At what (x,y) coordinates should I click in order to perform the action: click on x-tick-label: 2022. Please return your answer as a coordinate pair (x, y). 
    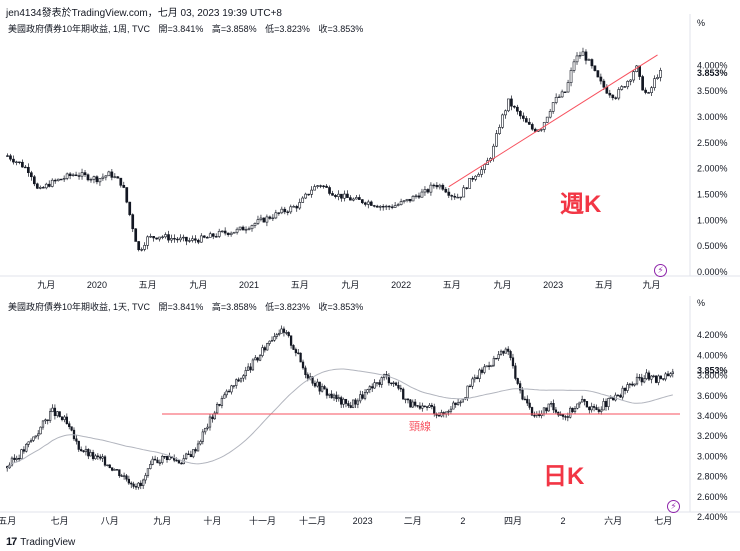
    Looking at the image, I should click on (401, 285).